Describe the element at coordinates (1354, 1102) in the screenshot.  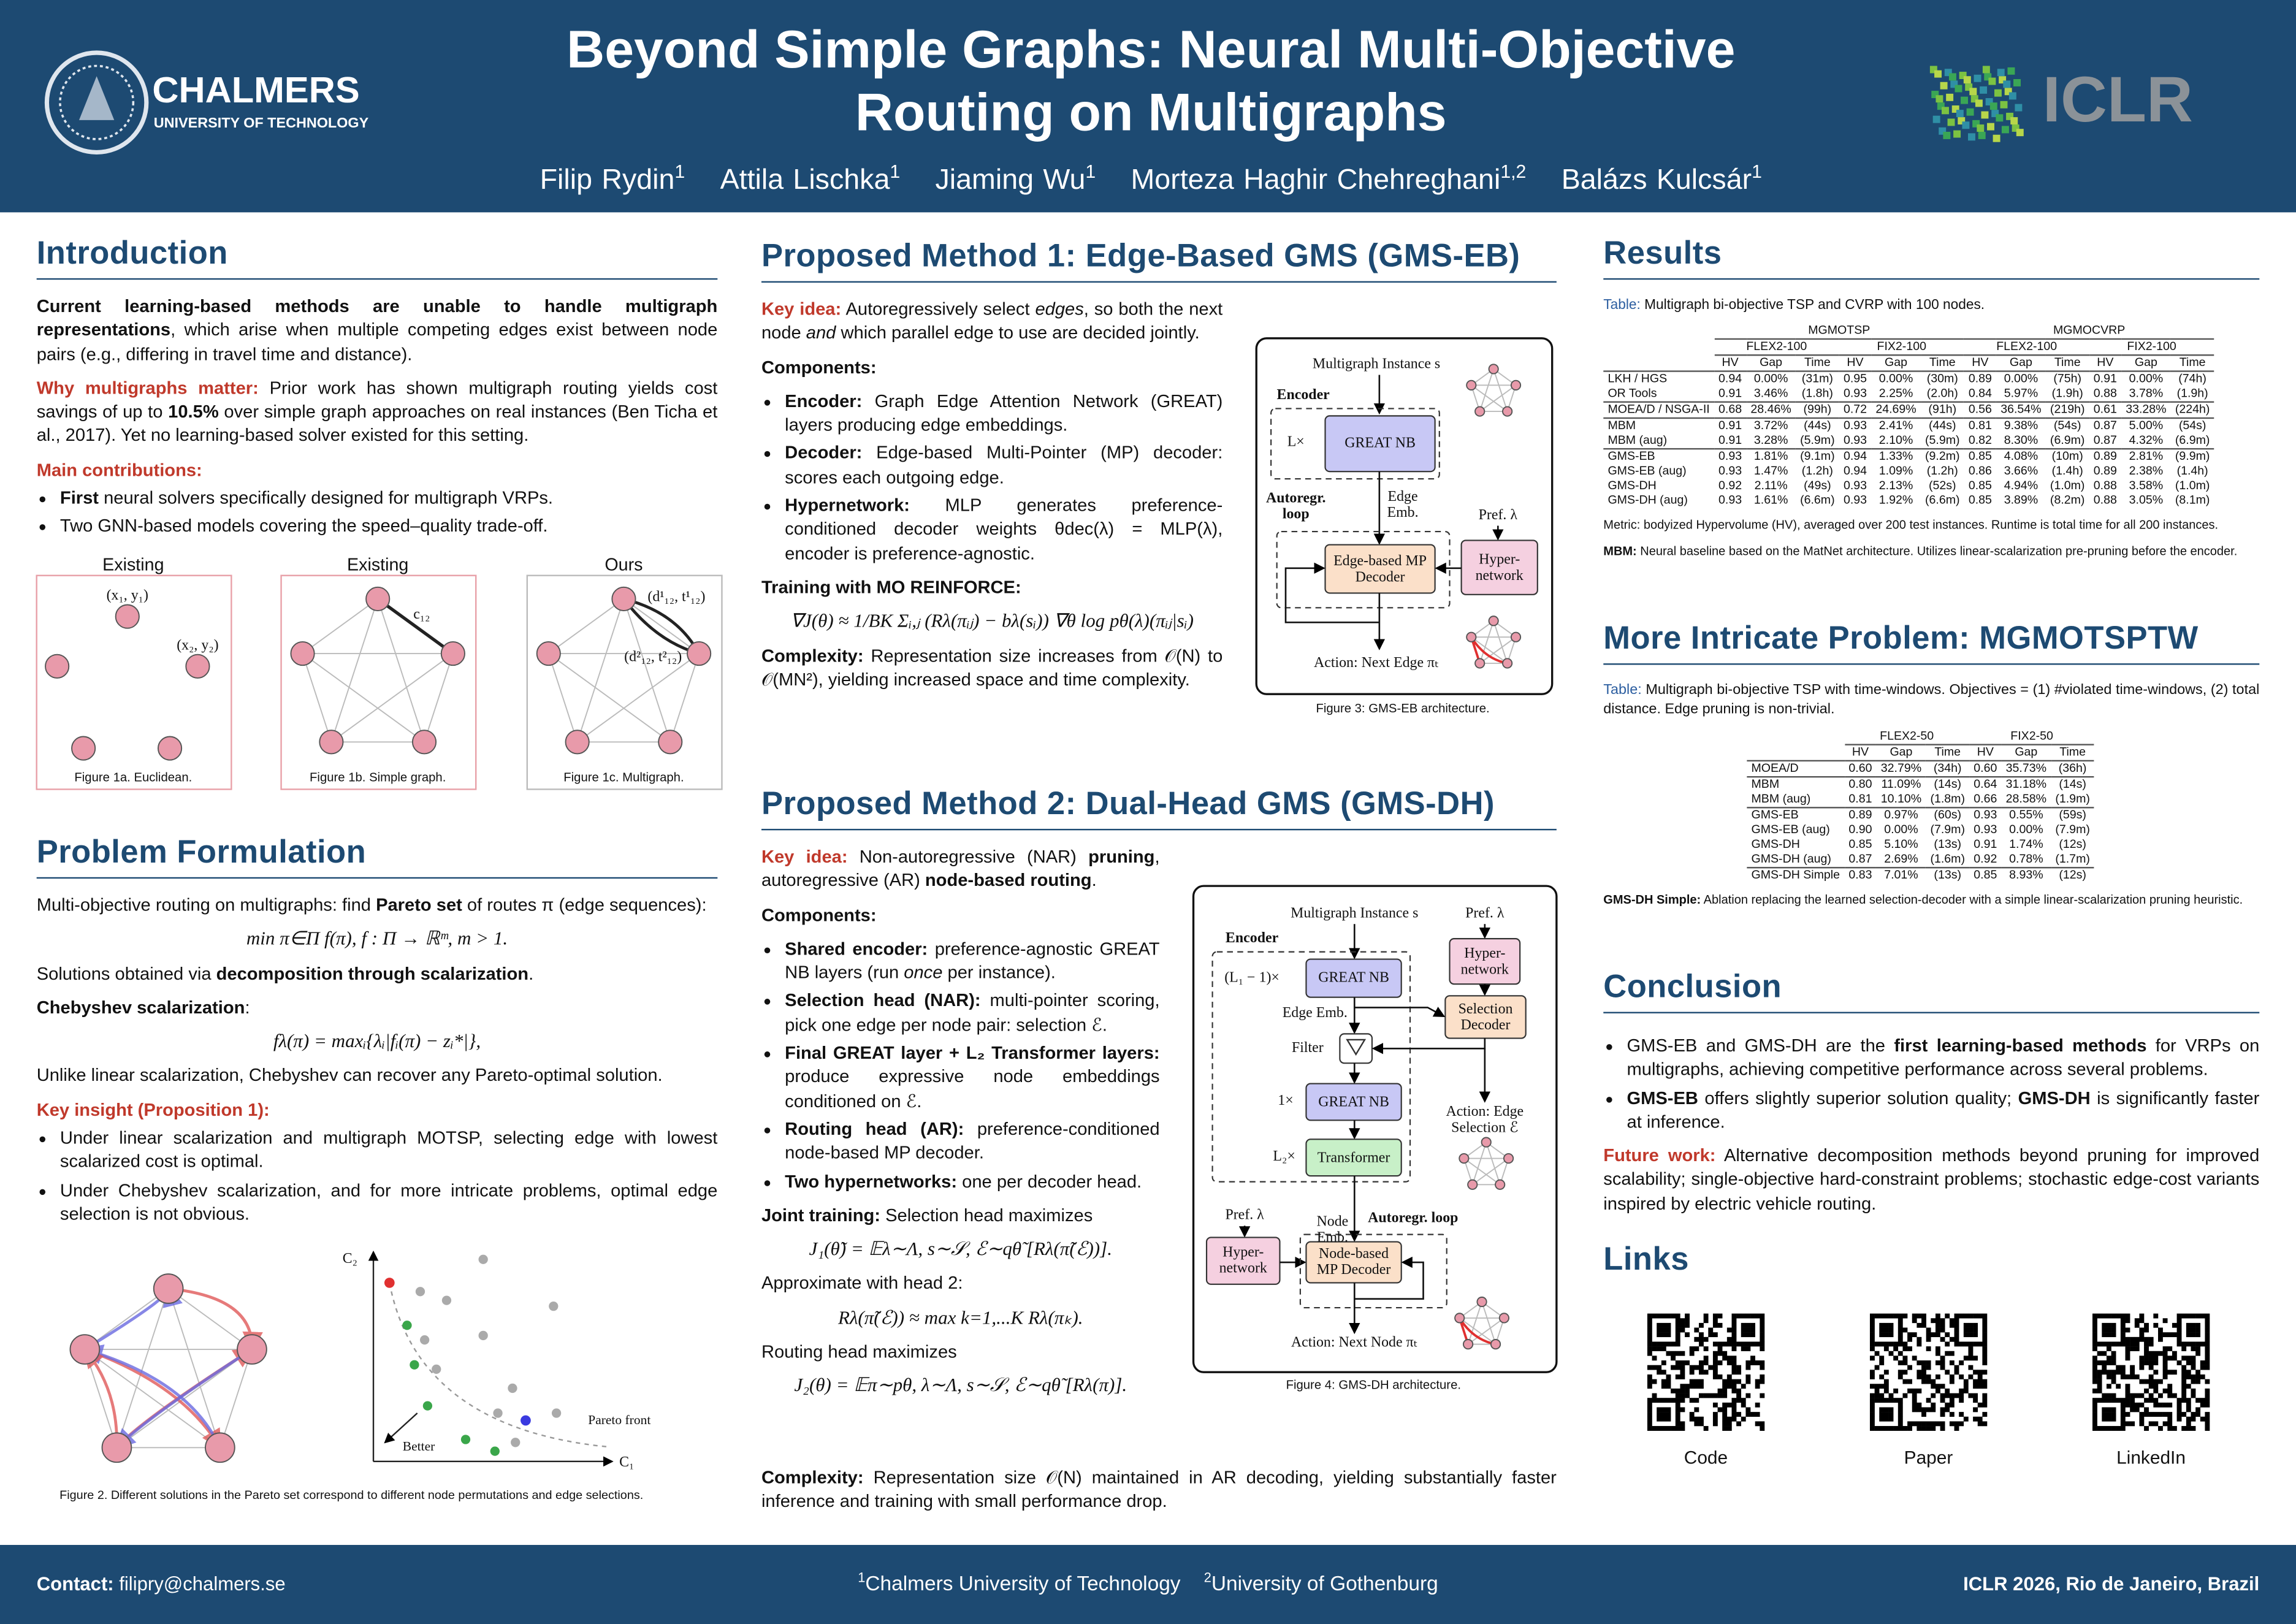
I see `figure-label: GREAT NB` at that location.